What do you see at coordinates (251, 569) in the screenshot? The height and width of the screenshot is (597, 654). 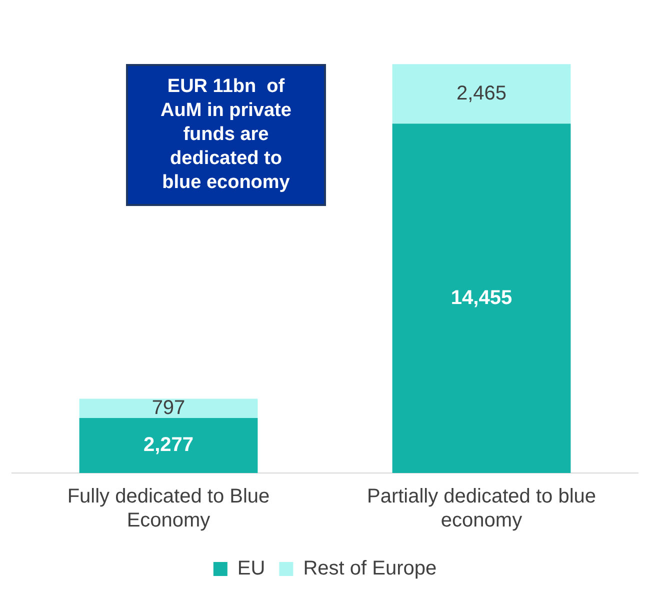 I see `legend-label: EU` at bounding box center [251, 569].